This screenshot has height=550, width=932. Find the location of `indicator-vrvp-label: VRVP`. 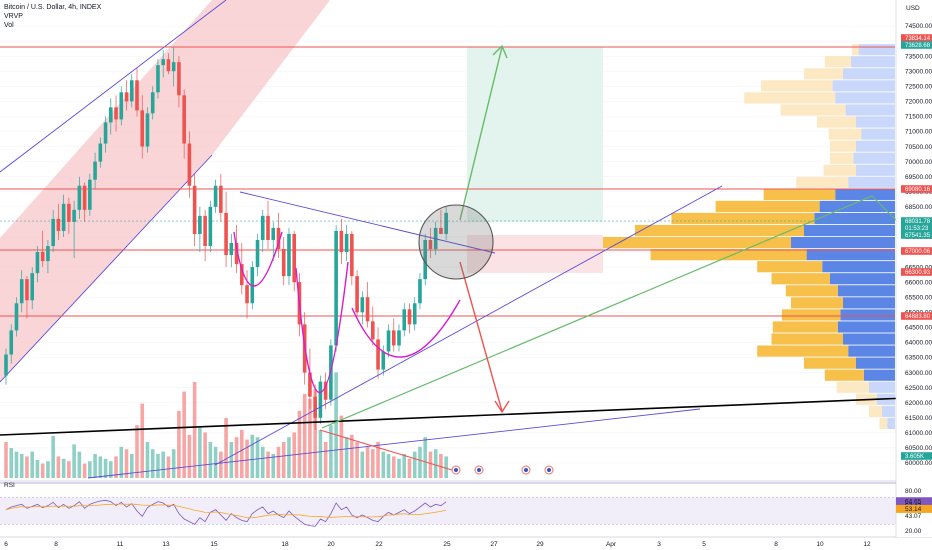

indicator-vrvp-label: VRVP is located at coordinates (13, 16).